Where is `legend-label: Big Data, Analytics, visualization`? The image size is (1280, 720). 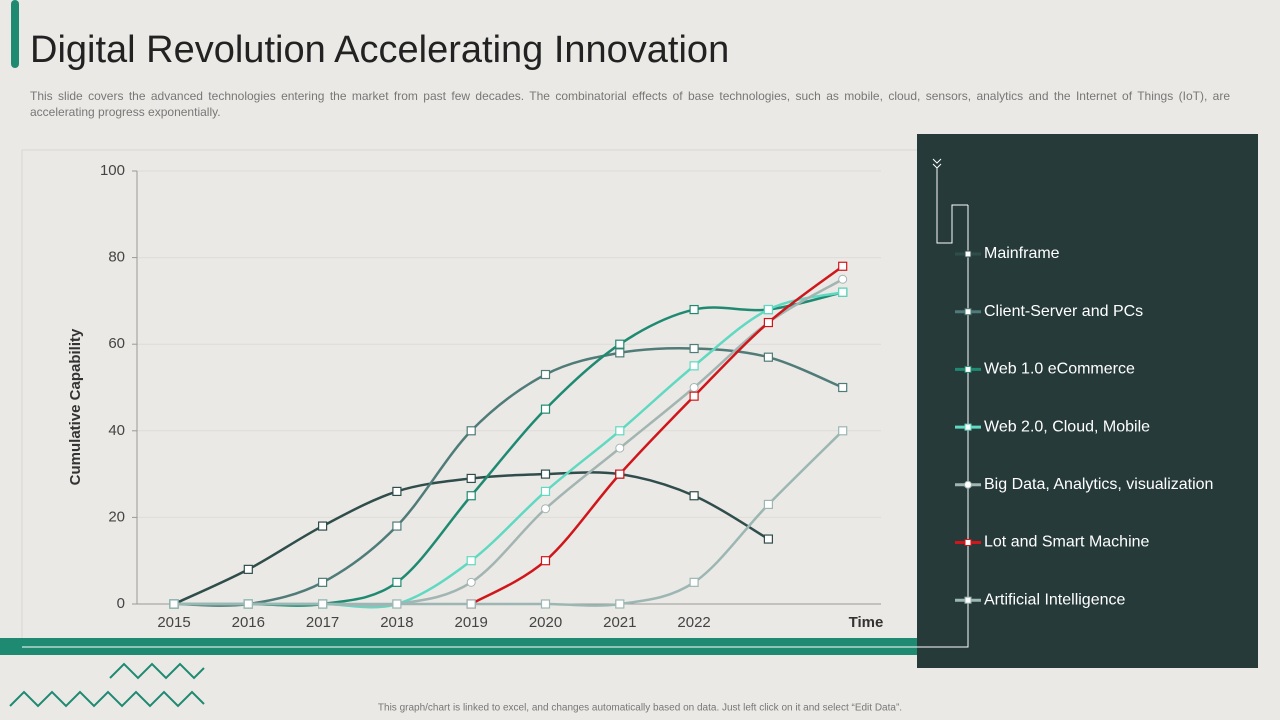
legend-label: Big Data, Analytics, visualization is located at coordinates (1098, 484).